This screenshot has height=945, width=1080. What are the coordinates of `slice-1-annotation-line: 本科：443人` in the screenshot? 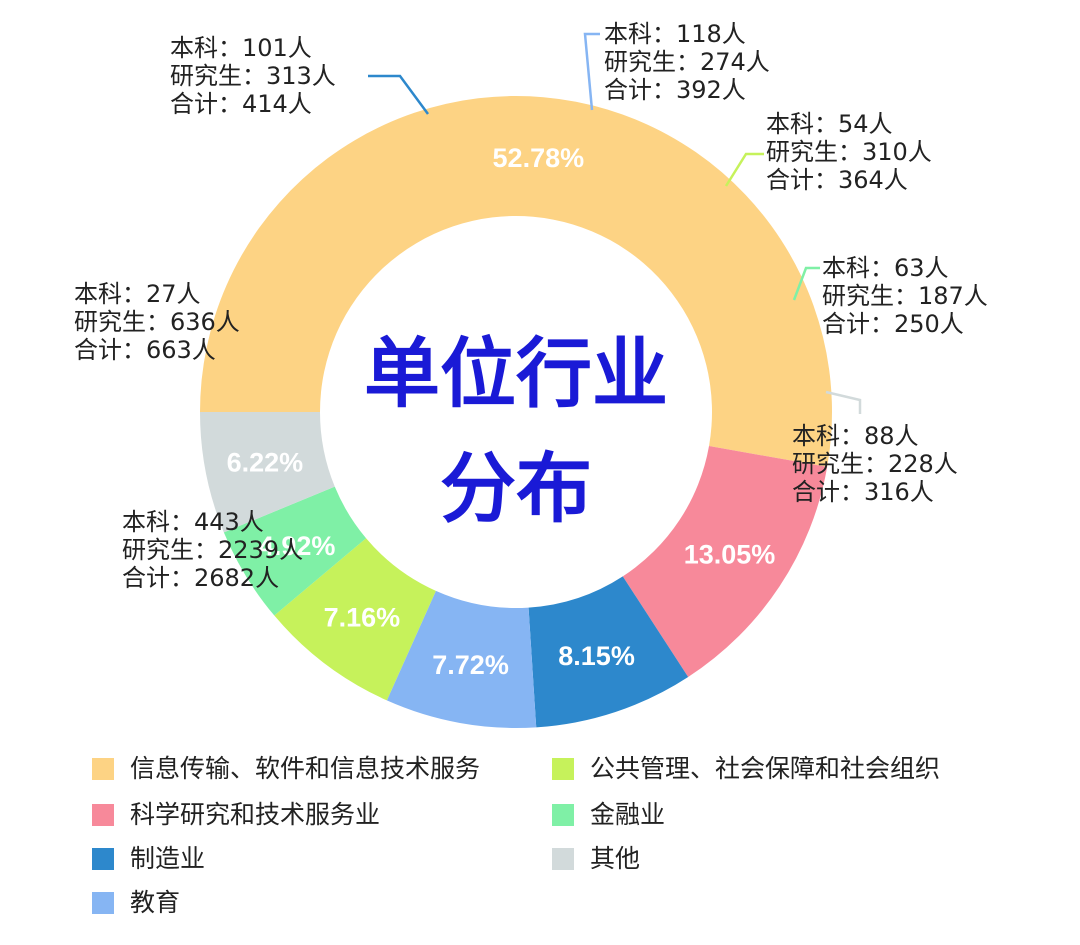 It's located at (193, 522).